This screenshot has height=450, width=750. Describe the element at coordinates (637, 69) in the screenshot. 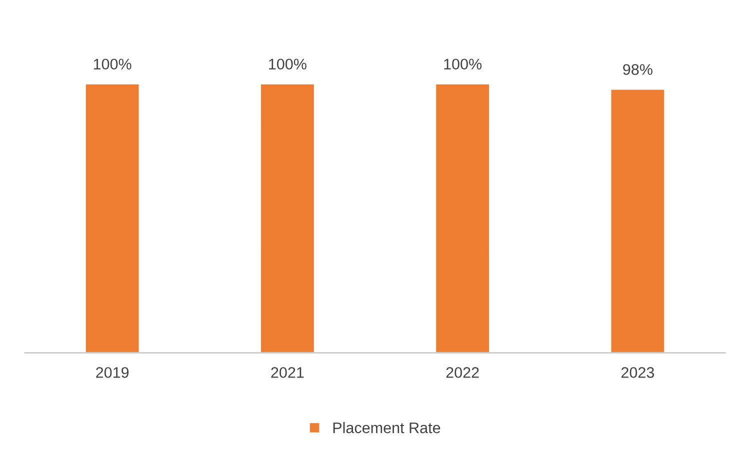

I see `data-label: 98%` at that location.